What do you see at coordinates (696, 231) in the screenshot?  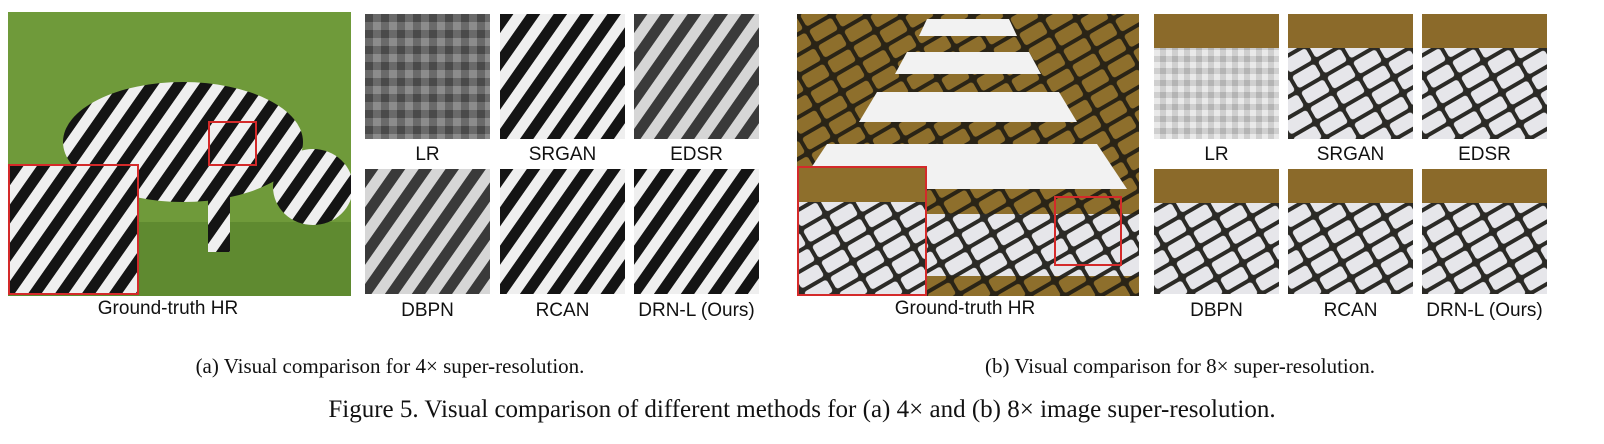 I see `zebra-drn-l-crop` at bounding box center [696, 231].